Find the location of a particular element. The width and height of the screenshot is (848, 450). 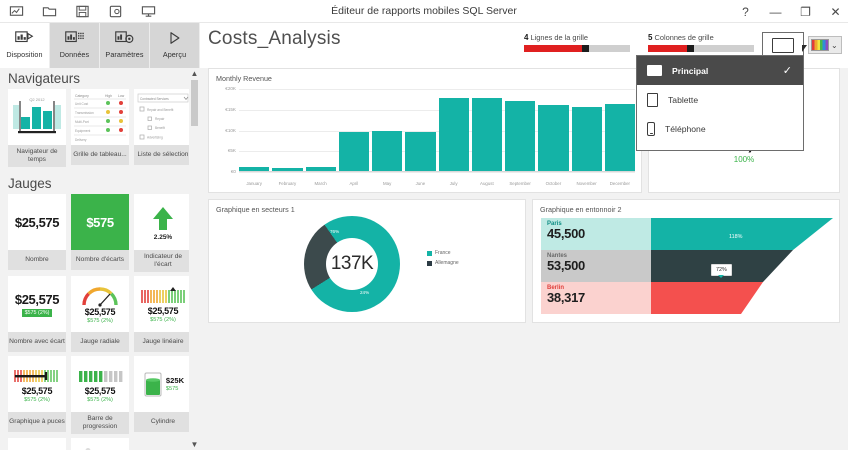

check-icon: ✓ is located at coordinates (787, 71).